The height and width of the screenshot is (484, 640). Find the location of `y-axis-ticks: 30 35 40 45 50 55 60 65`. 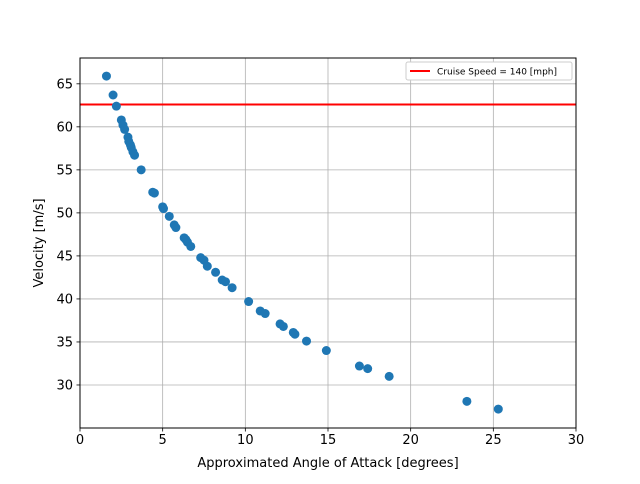

y-axis-ticks: 30 35 40 45 50 55 60 65 is located at coordinates (68, 235).